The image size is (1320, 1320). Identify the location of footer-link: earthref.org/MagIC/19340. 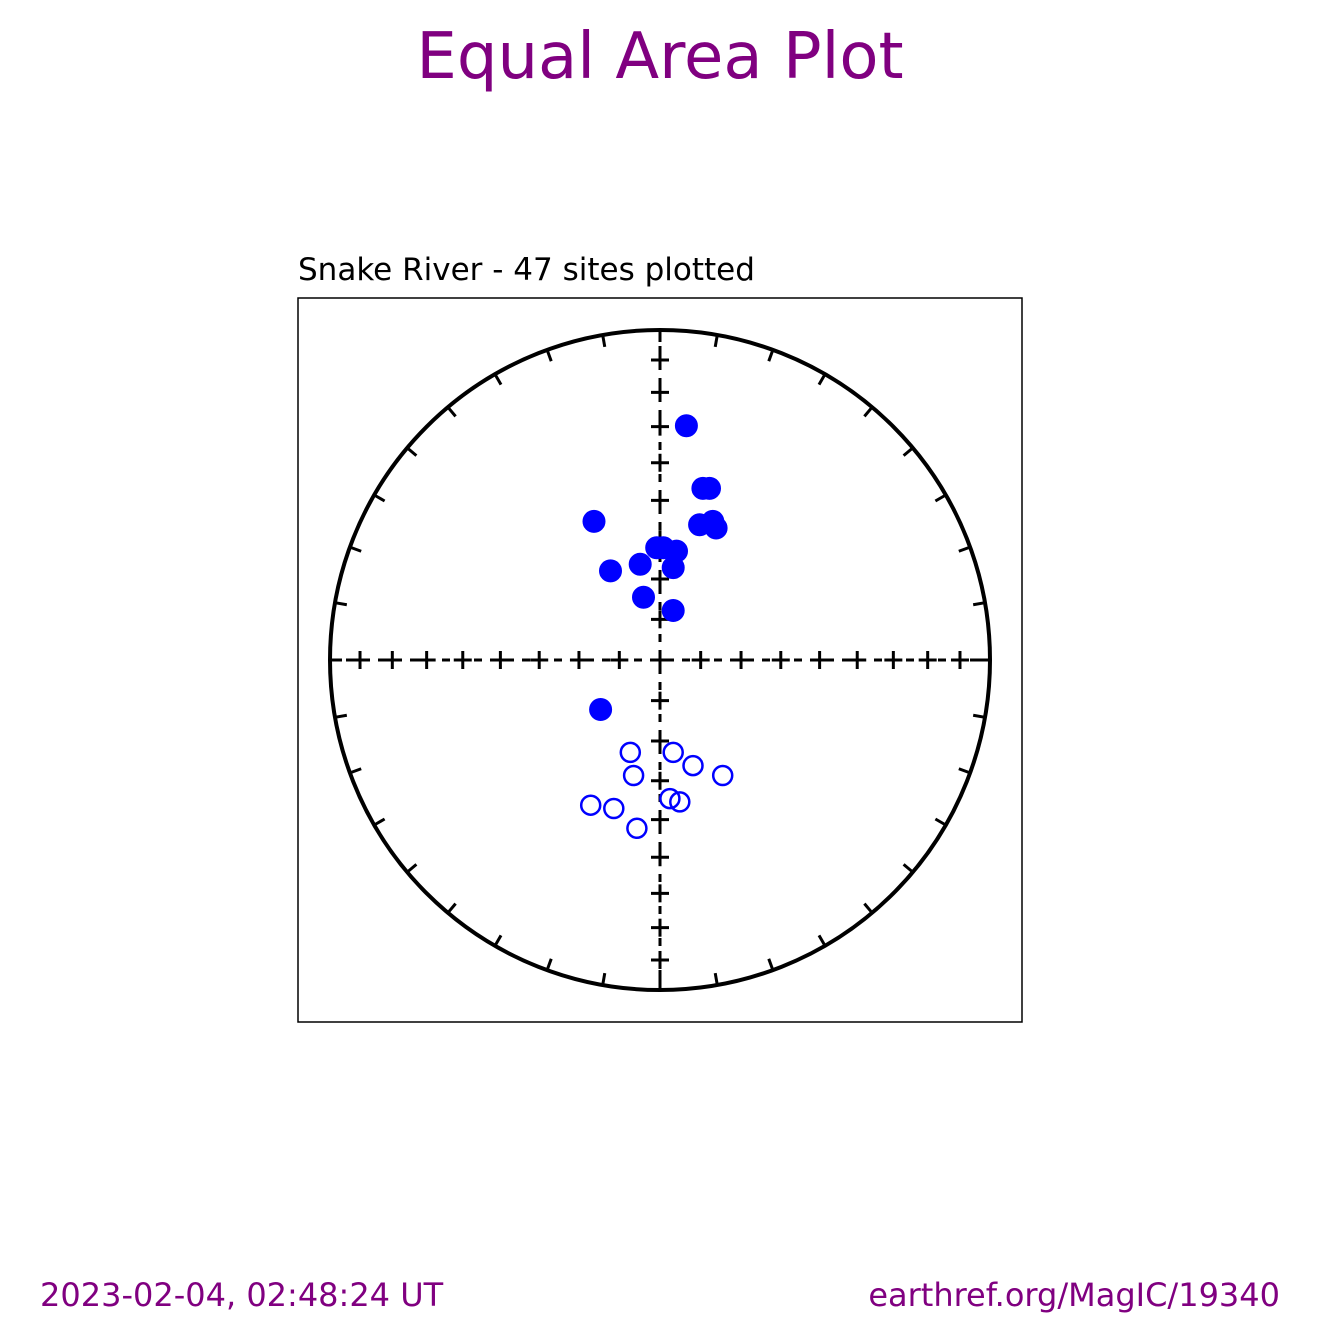
(1074, 1295).